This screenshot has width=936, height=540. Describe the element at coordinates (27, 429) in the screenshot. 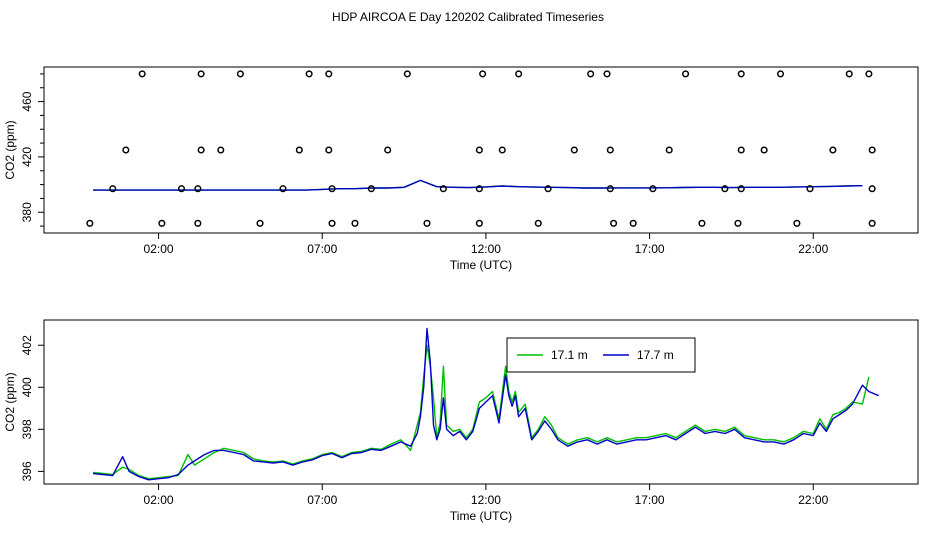

I see `y-tick-label: 398` at that location.